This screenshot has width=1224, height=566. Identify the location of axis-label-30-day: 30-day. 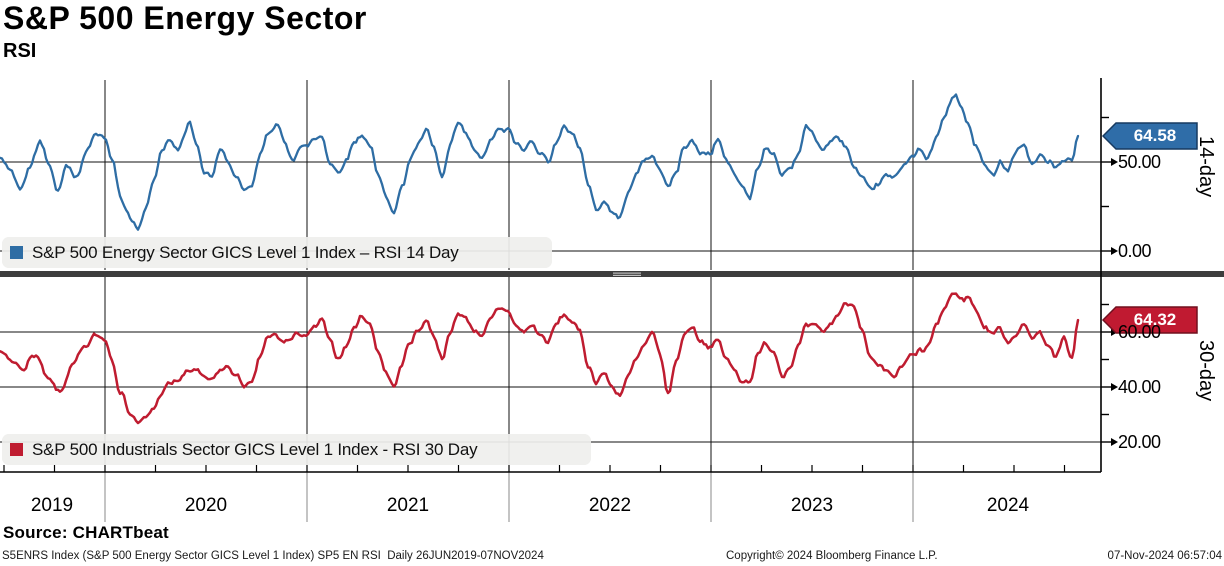
(1206, 371).